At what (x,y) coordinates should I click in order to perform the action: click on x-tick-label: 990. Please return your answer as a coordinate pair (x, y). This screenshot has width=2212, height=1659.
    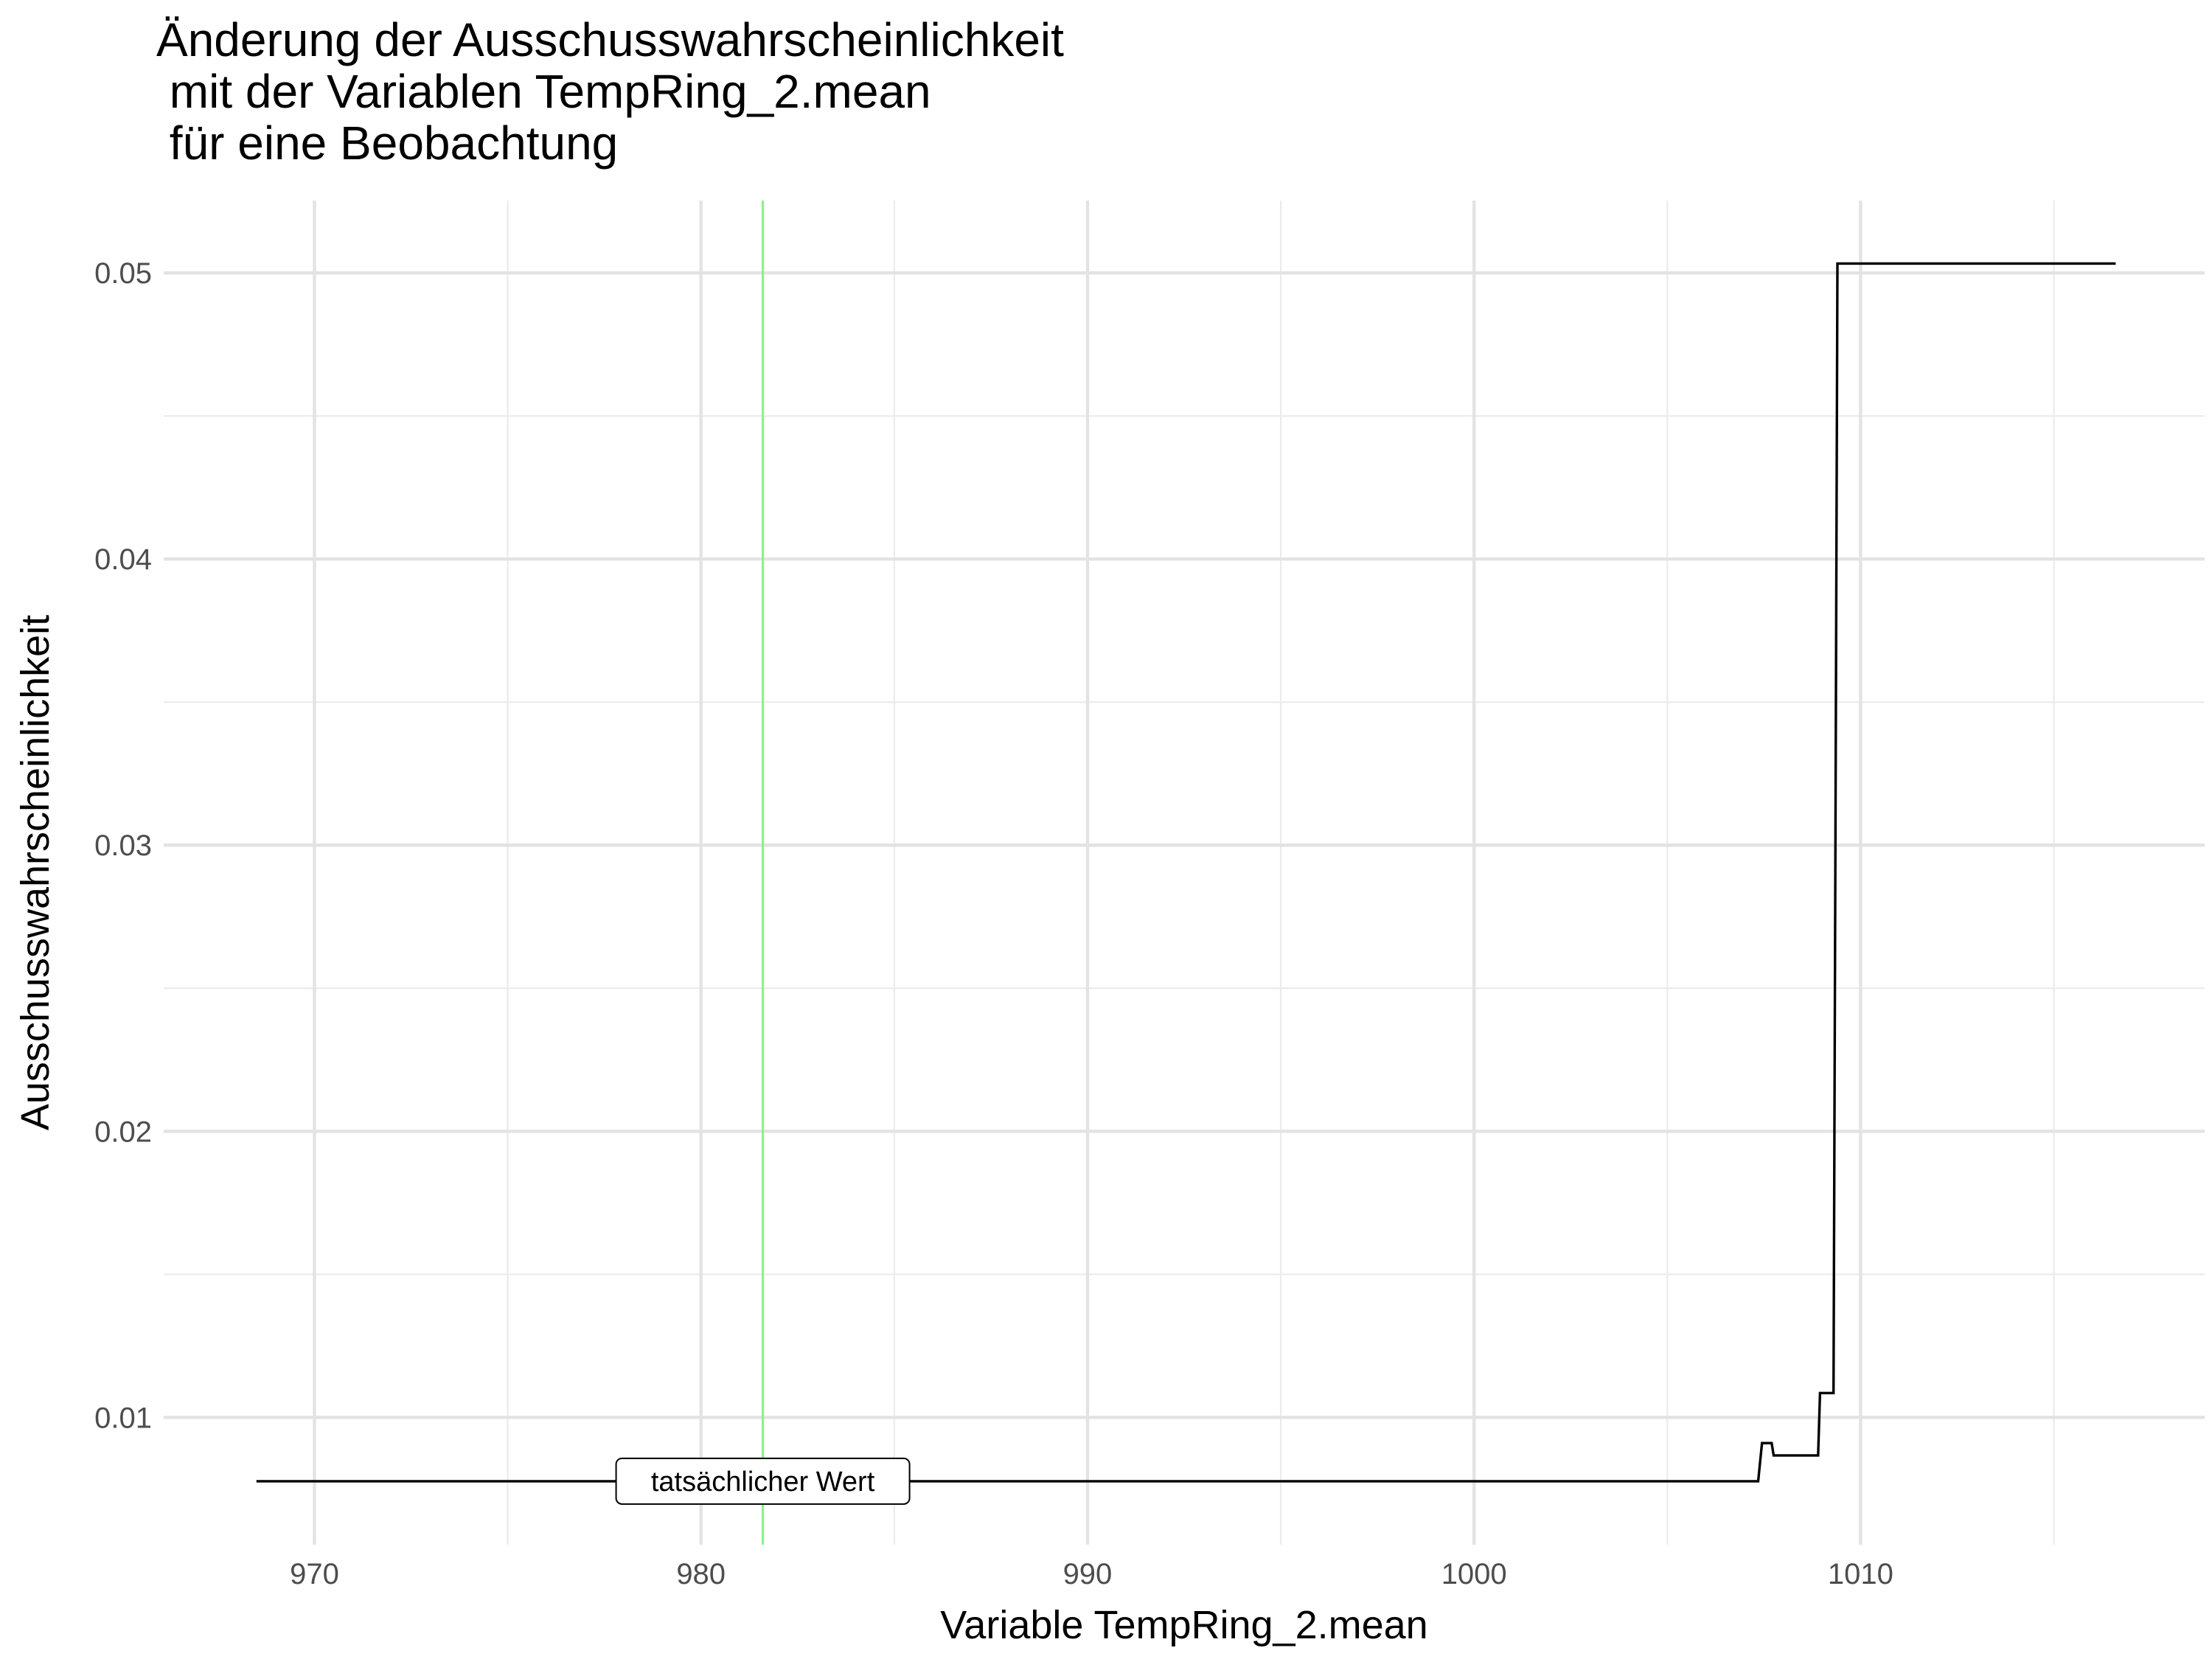
    Looking at the image, I should click on (1088, 1574).